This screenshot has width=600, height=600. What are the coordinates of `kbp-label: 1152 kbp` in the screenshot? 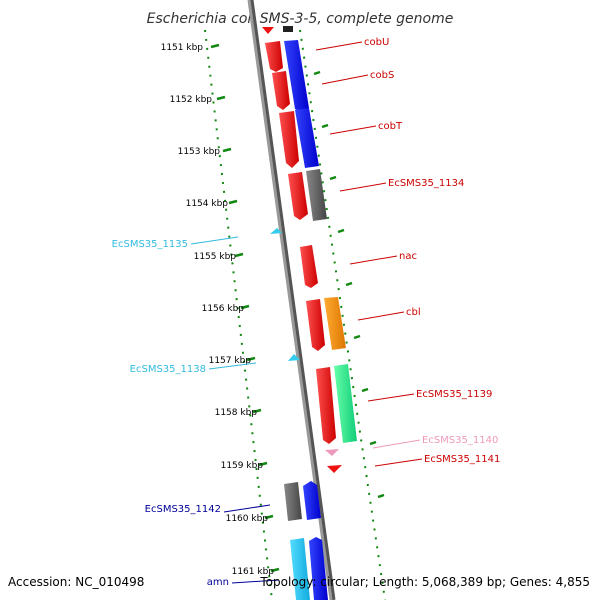 It's located at (191, 100).